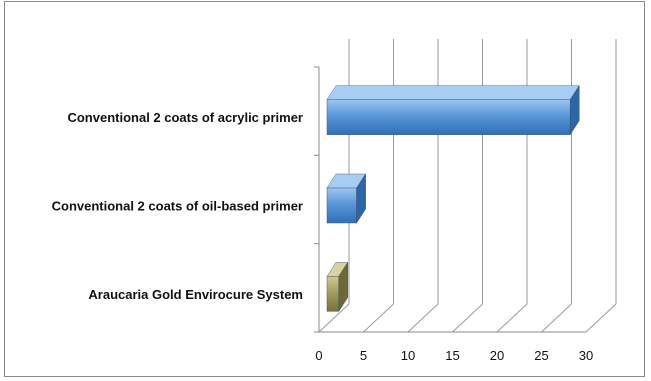 The height and width of the screenshot is (381, 651). I want to click on x-tick-label-0: 0, so click(318, 355).